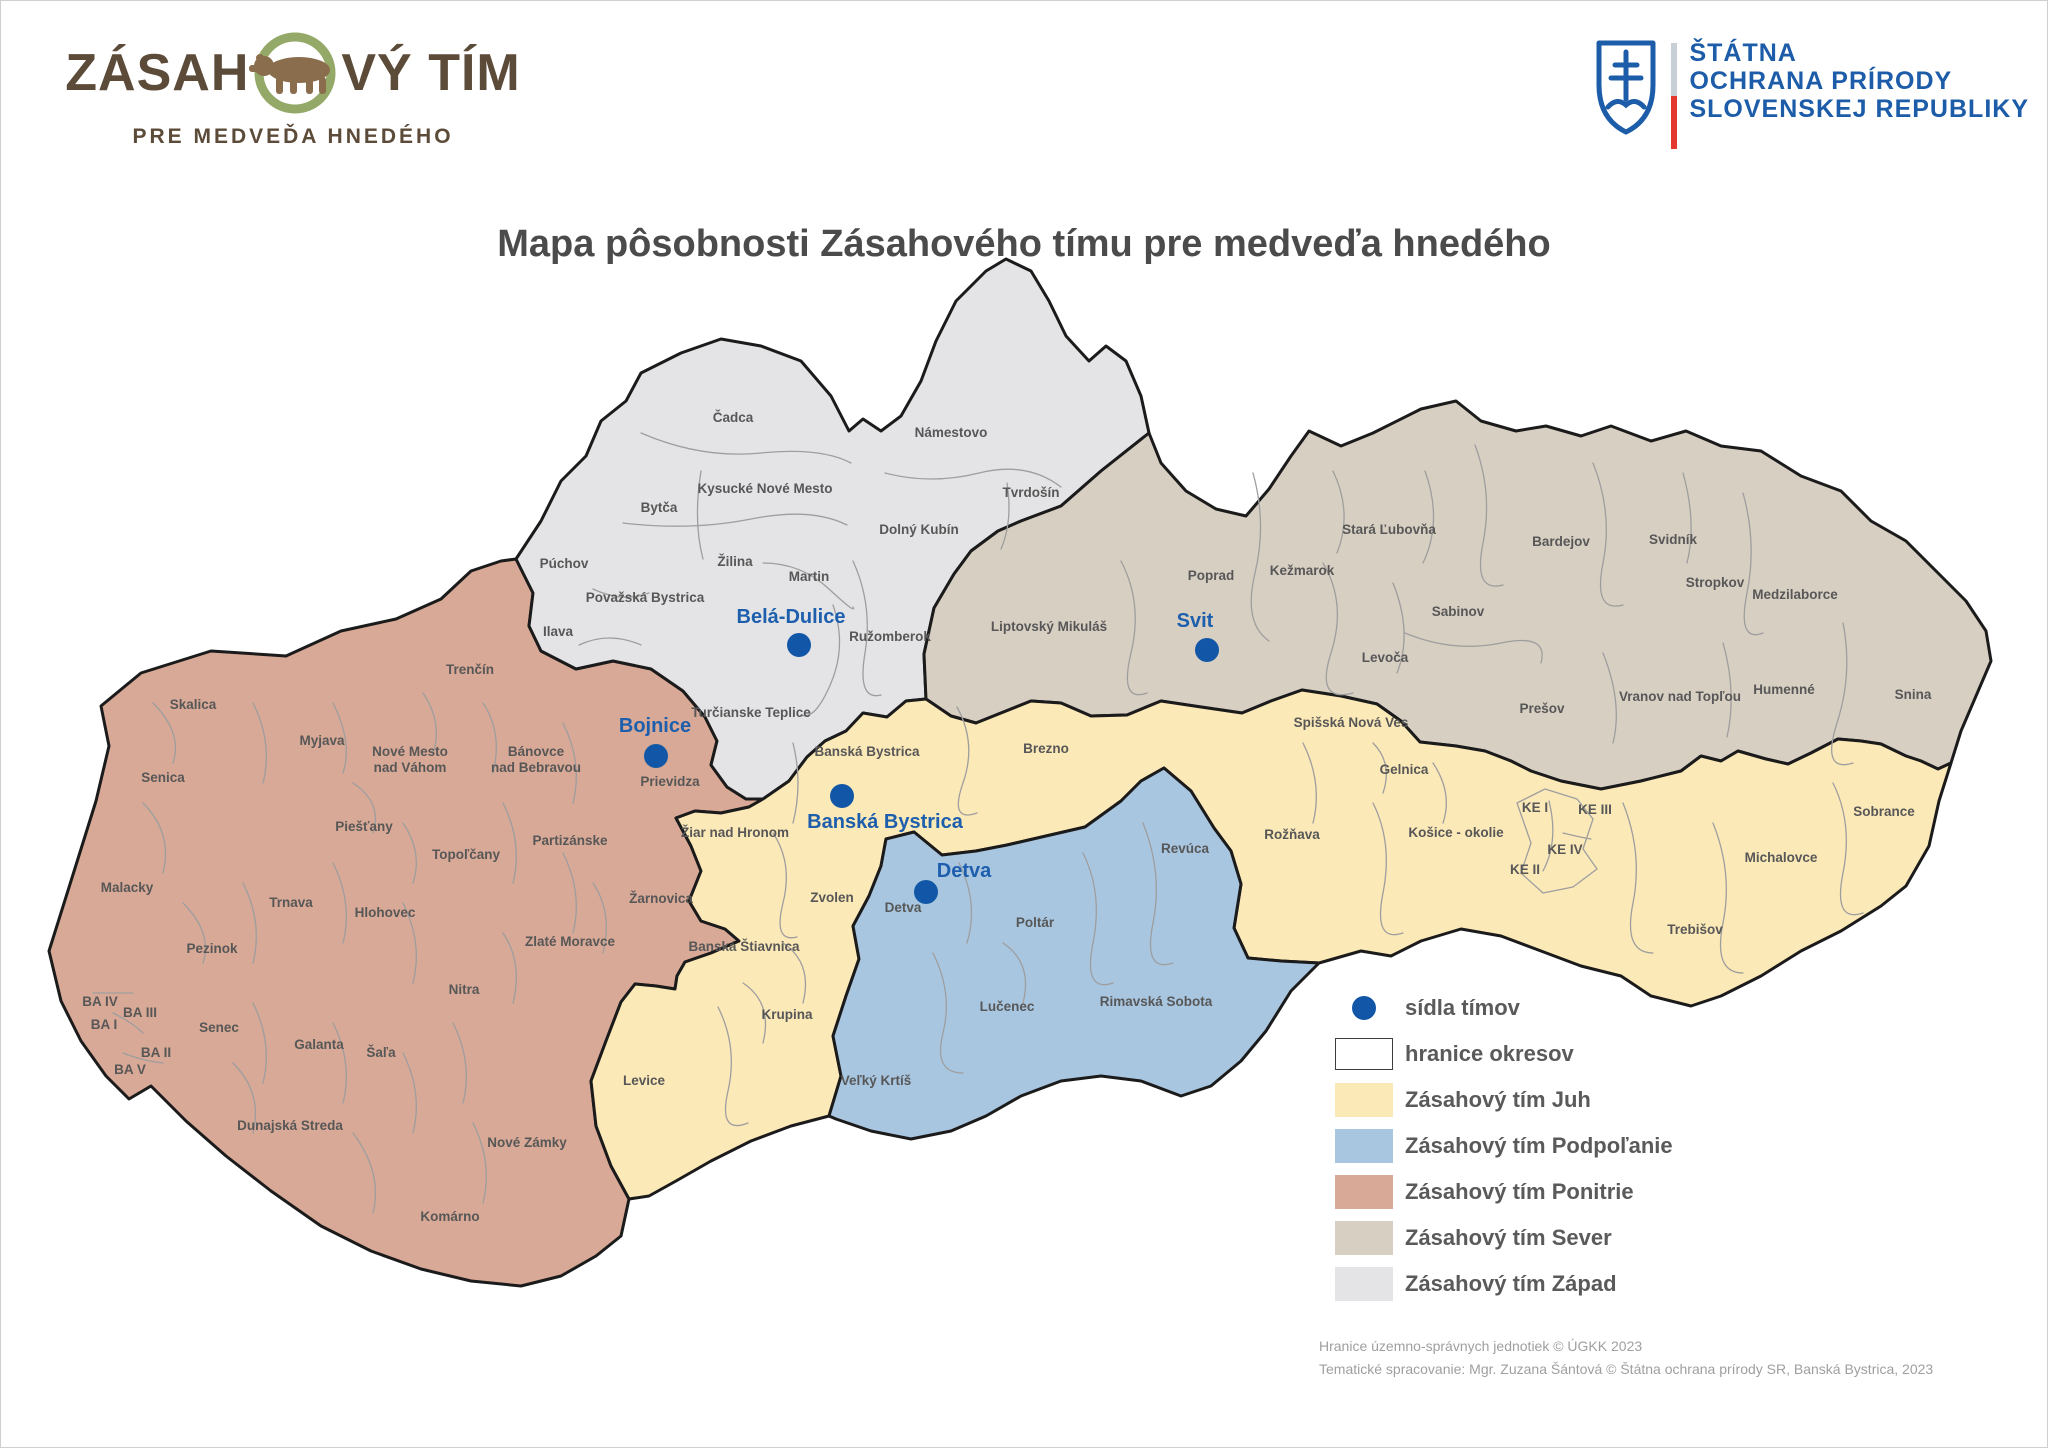  I want to click on district-label: Brezno, so click(1046, 748).